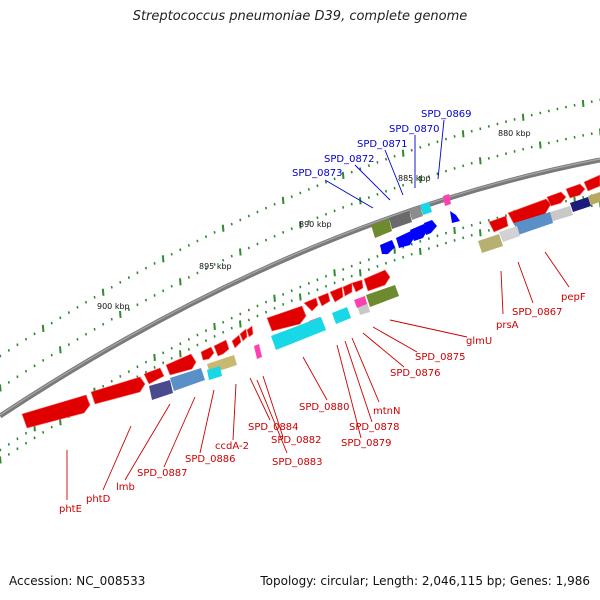 This screenshot has width=600, height=600. Describe the element at coordinates (161, 390) in the screenshot. I see `gene-block-slate` at that location.